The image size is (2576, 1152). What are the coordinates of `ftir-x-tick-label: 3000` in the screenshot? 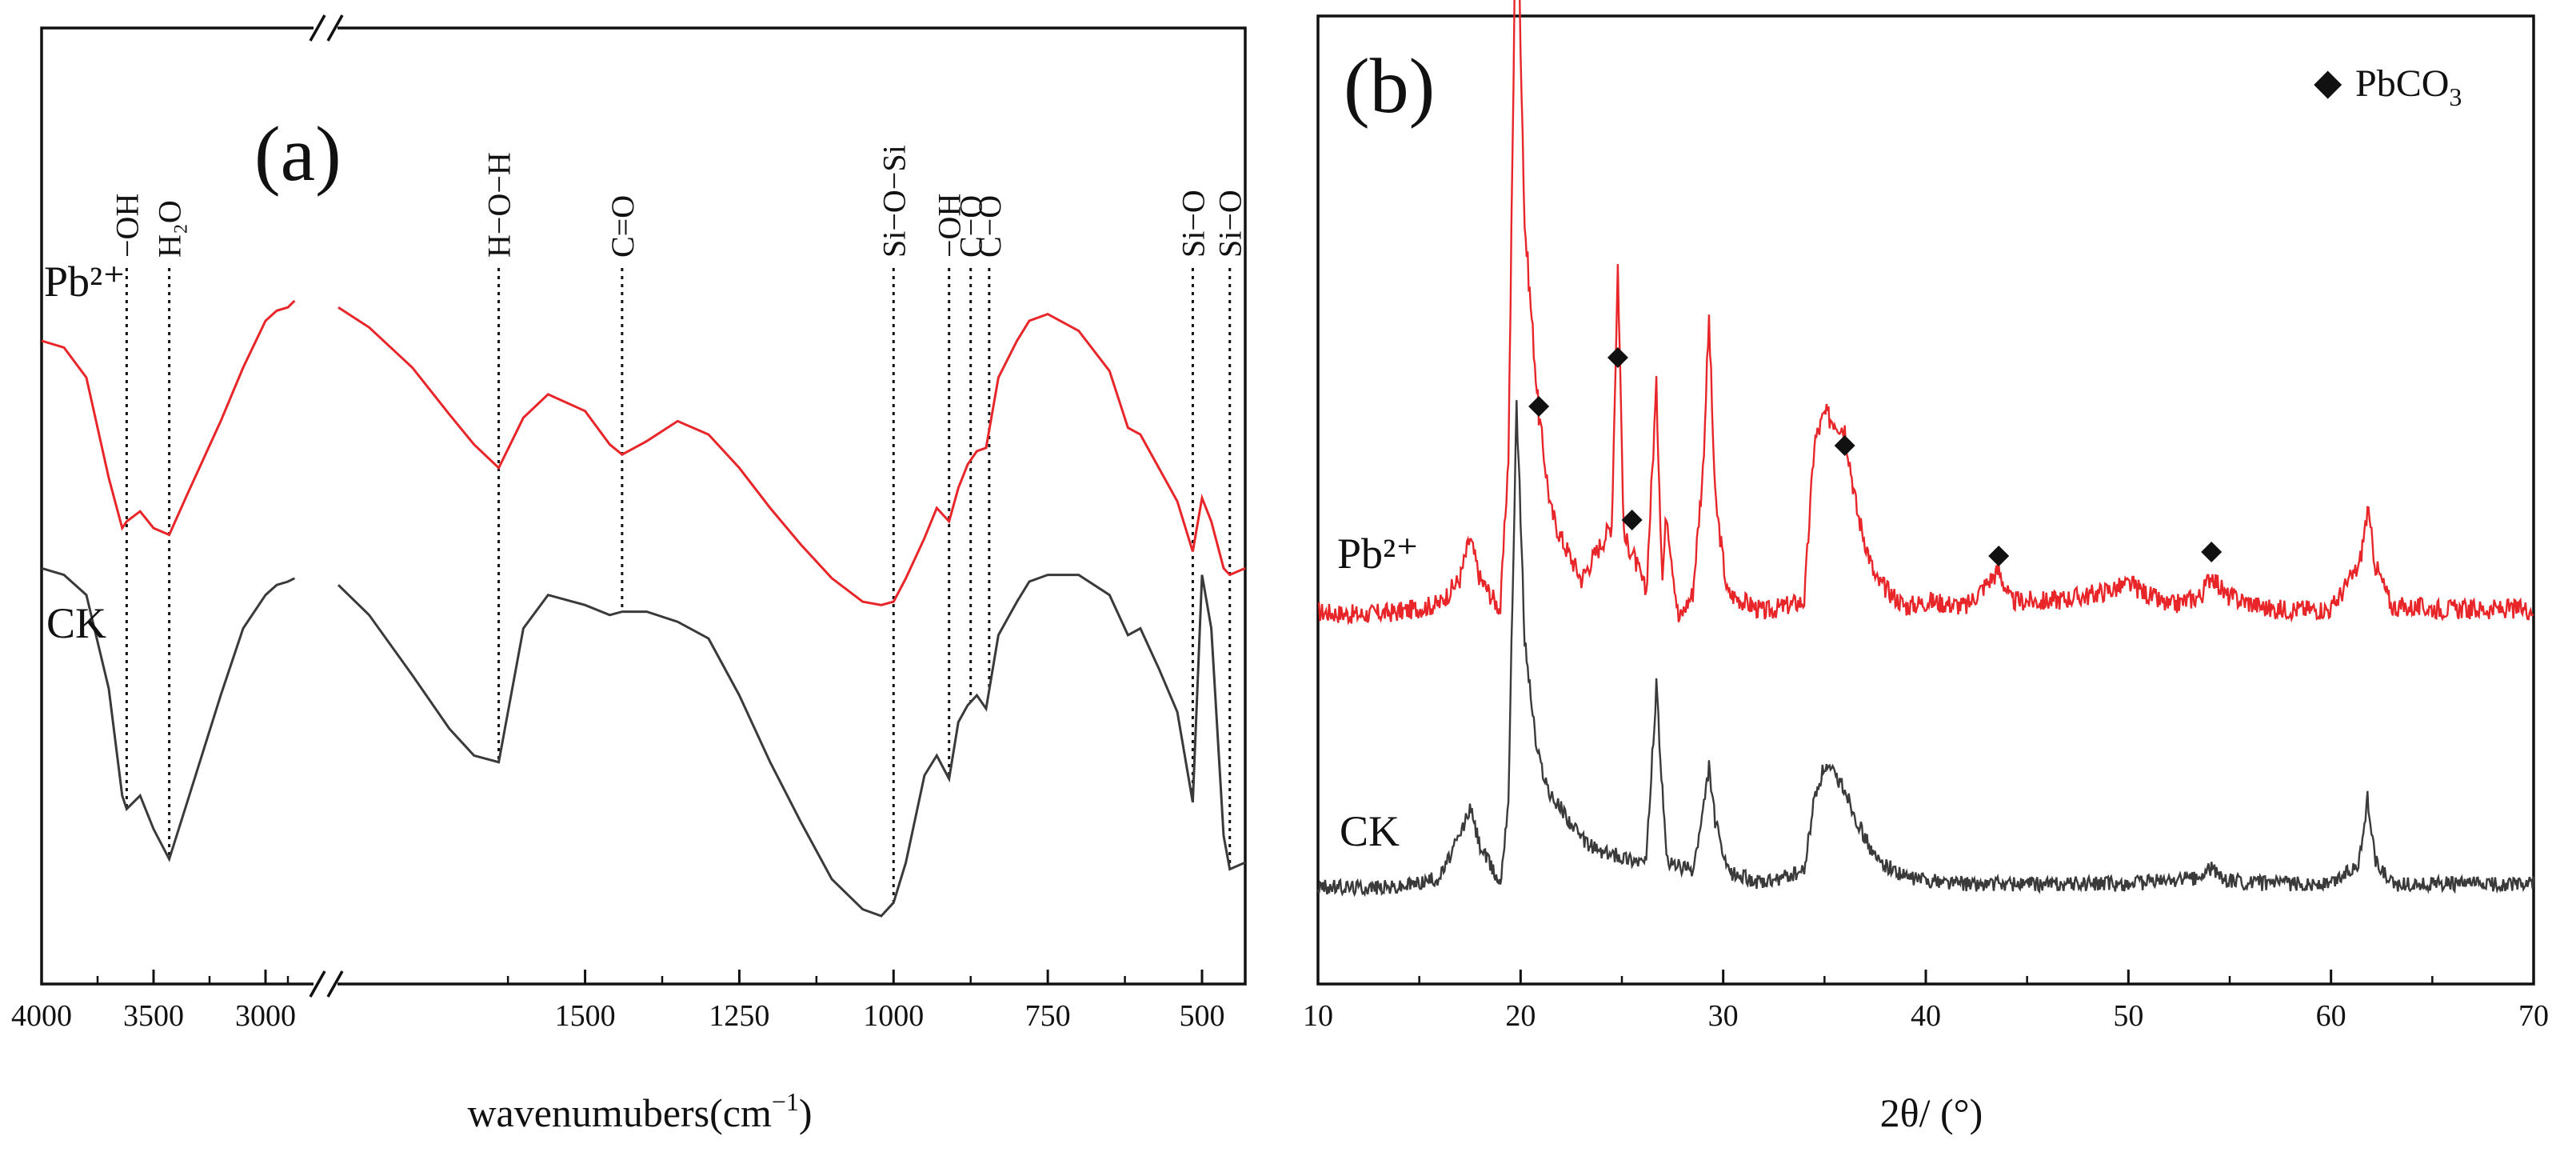 It's located at (266, 1016).